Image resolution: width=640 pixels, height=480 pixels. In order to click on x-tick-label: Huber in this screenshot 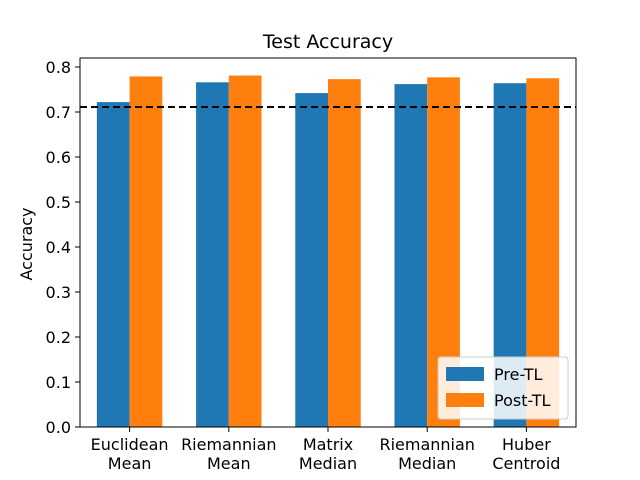, I will do `click(526, 444)`.